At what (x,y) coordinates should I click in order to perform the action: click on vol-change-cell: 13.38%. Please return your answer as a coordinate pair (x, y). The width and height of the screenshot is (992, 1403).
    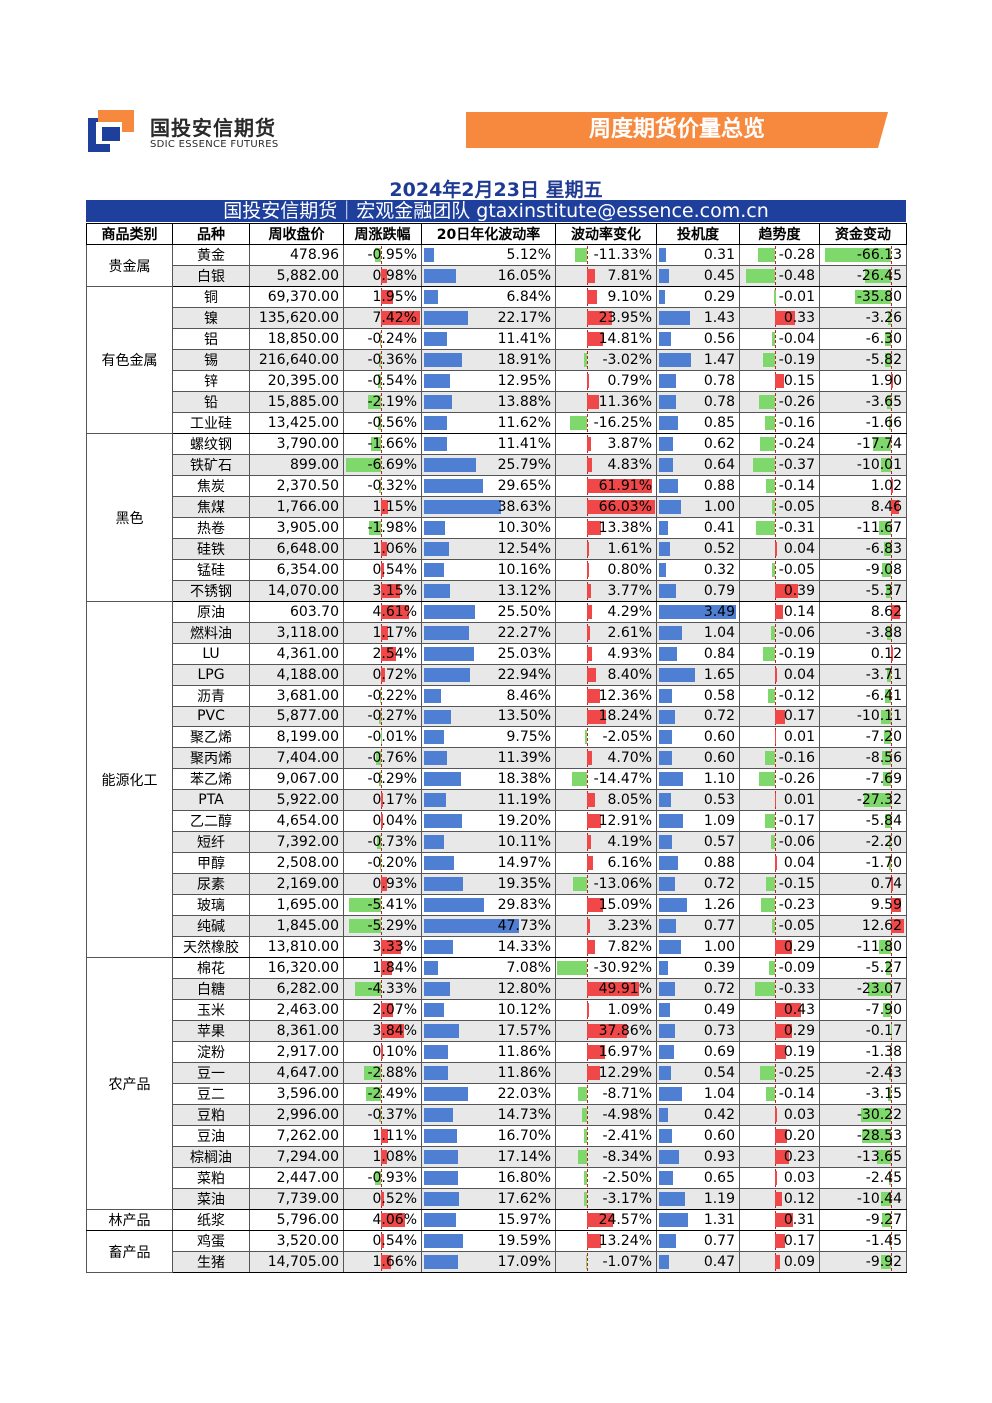
    Looking at the image, I should click on (606, 528).